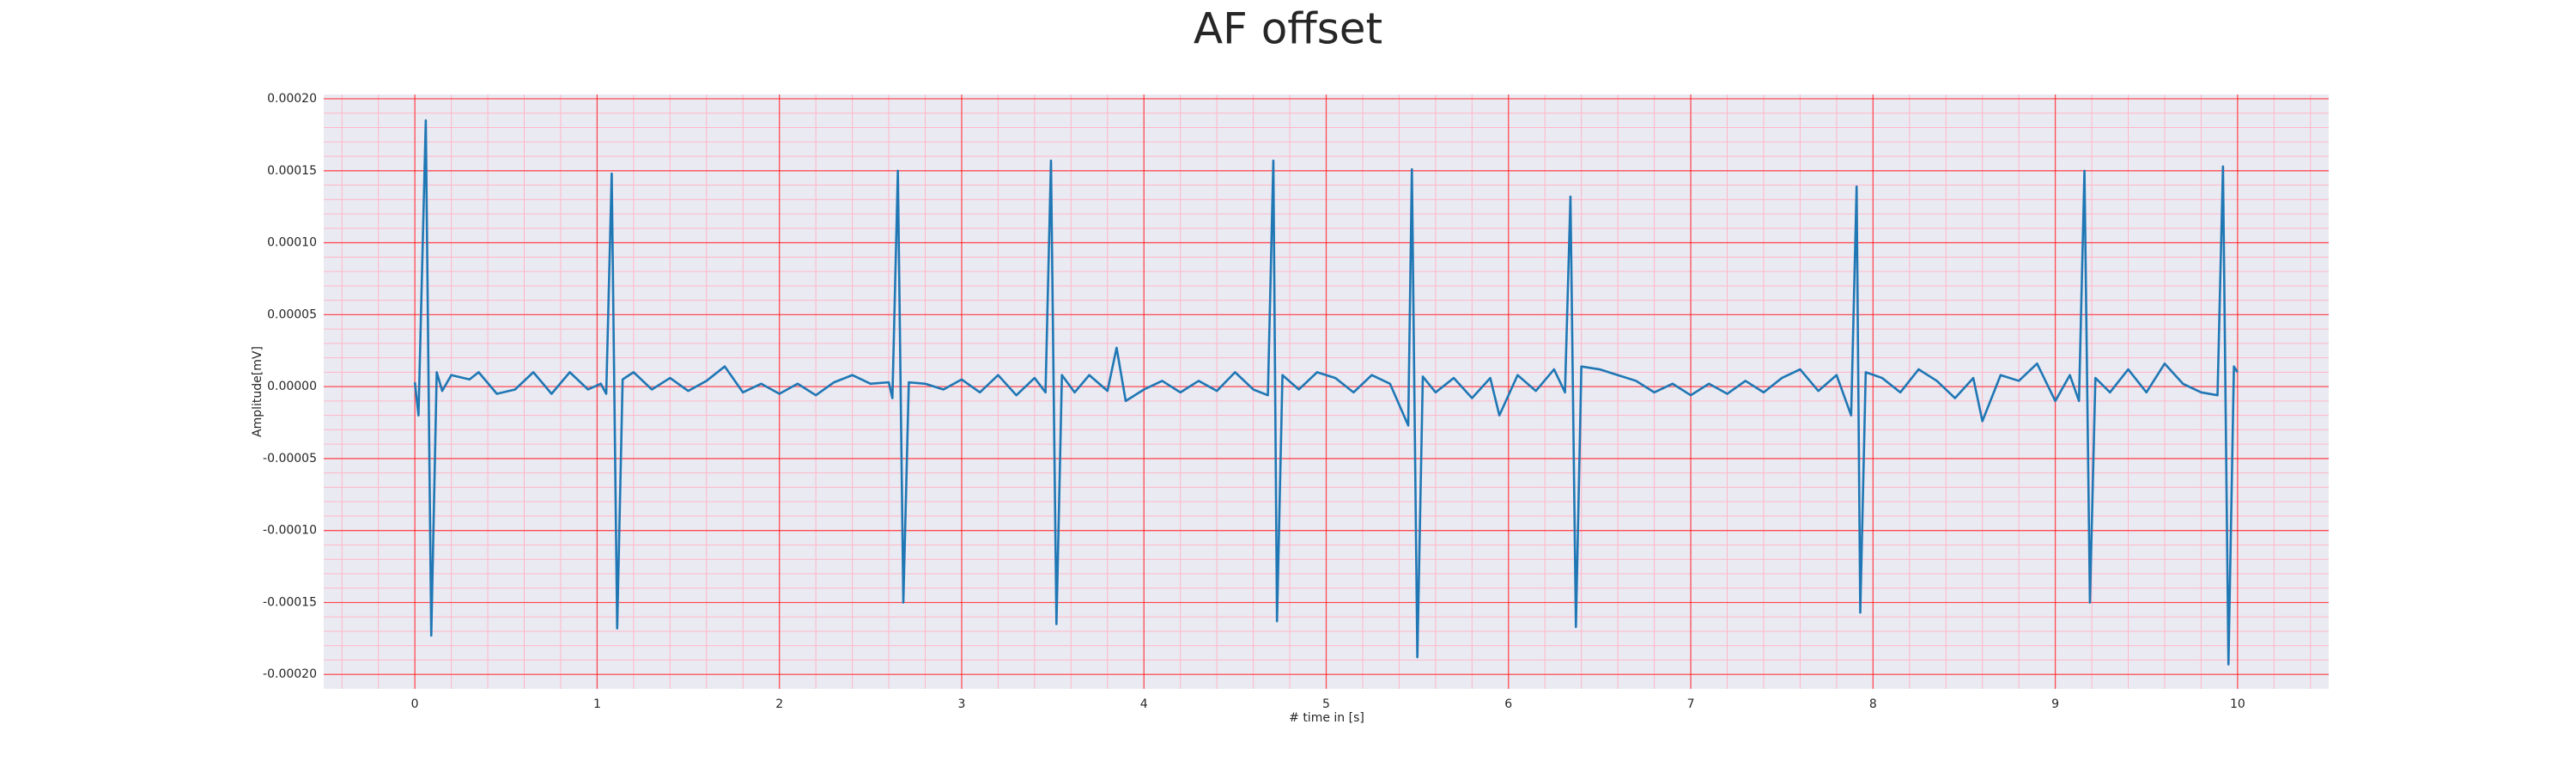 The image size is (2576, 773). What do you see at coordinates (290, 459) in the screenshot?
I see `y-tick-label: -0.00005` at bounding box center [290, 459].